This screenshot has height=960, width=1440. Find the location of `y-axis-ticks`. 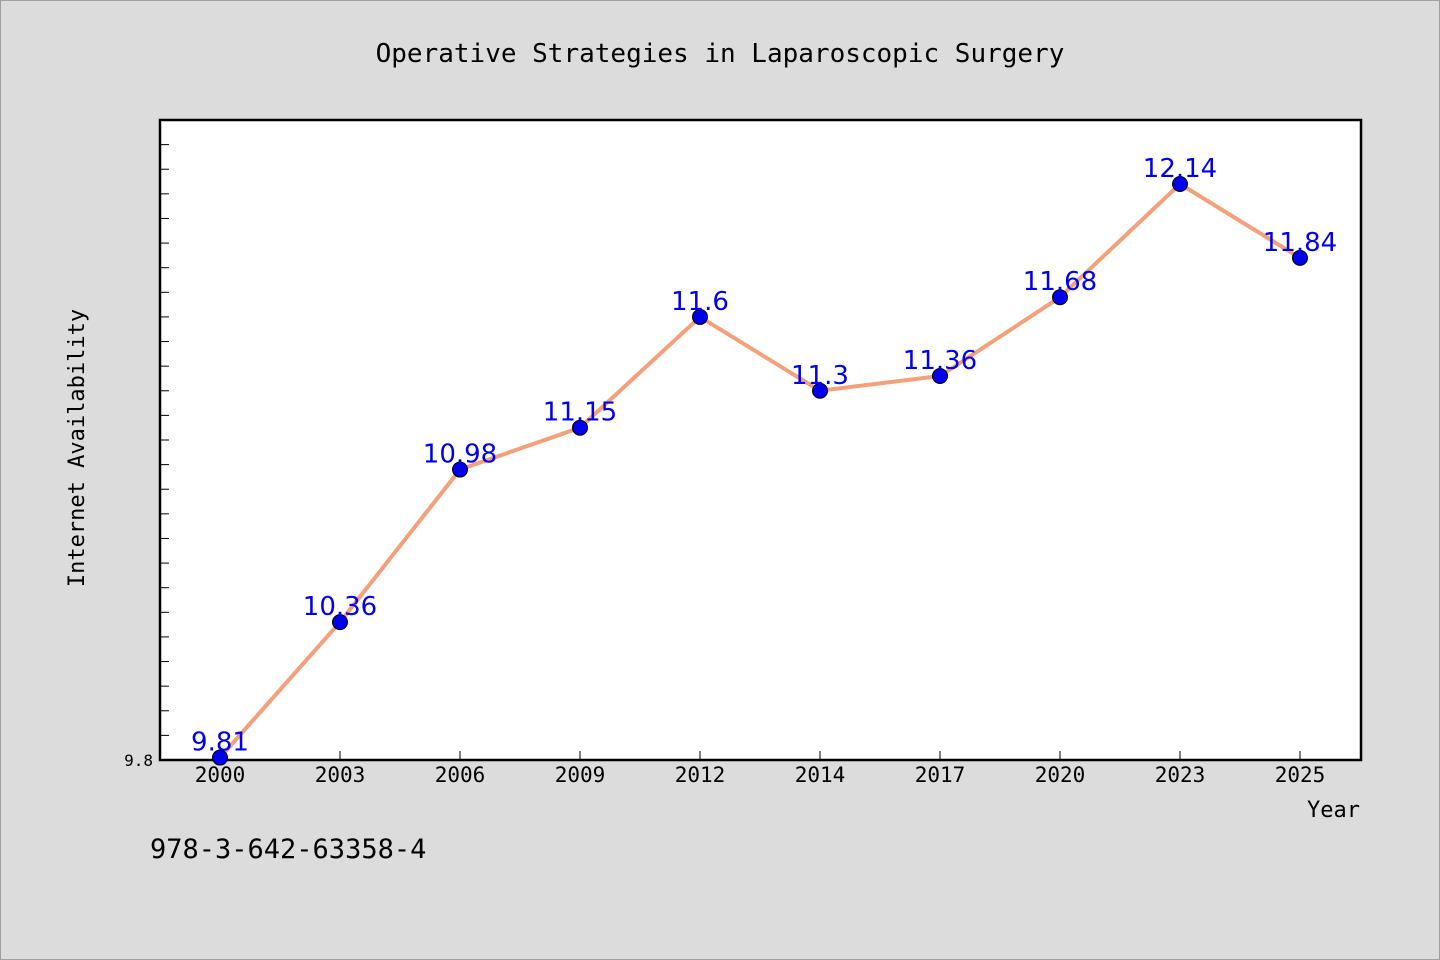

y-axis-ticks is located at coordinates (164, 440).